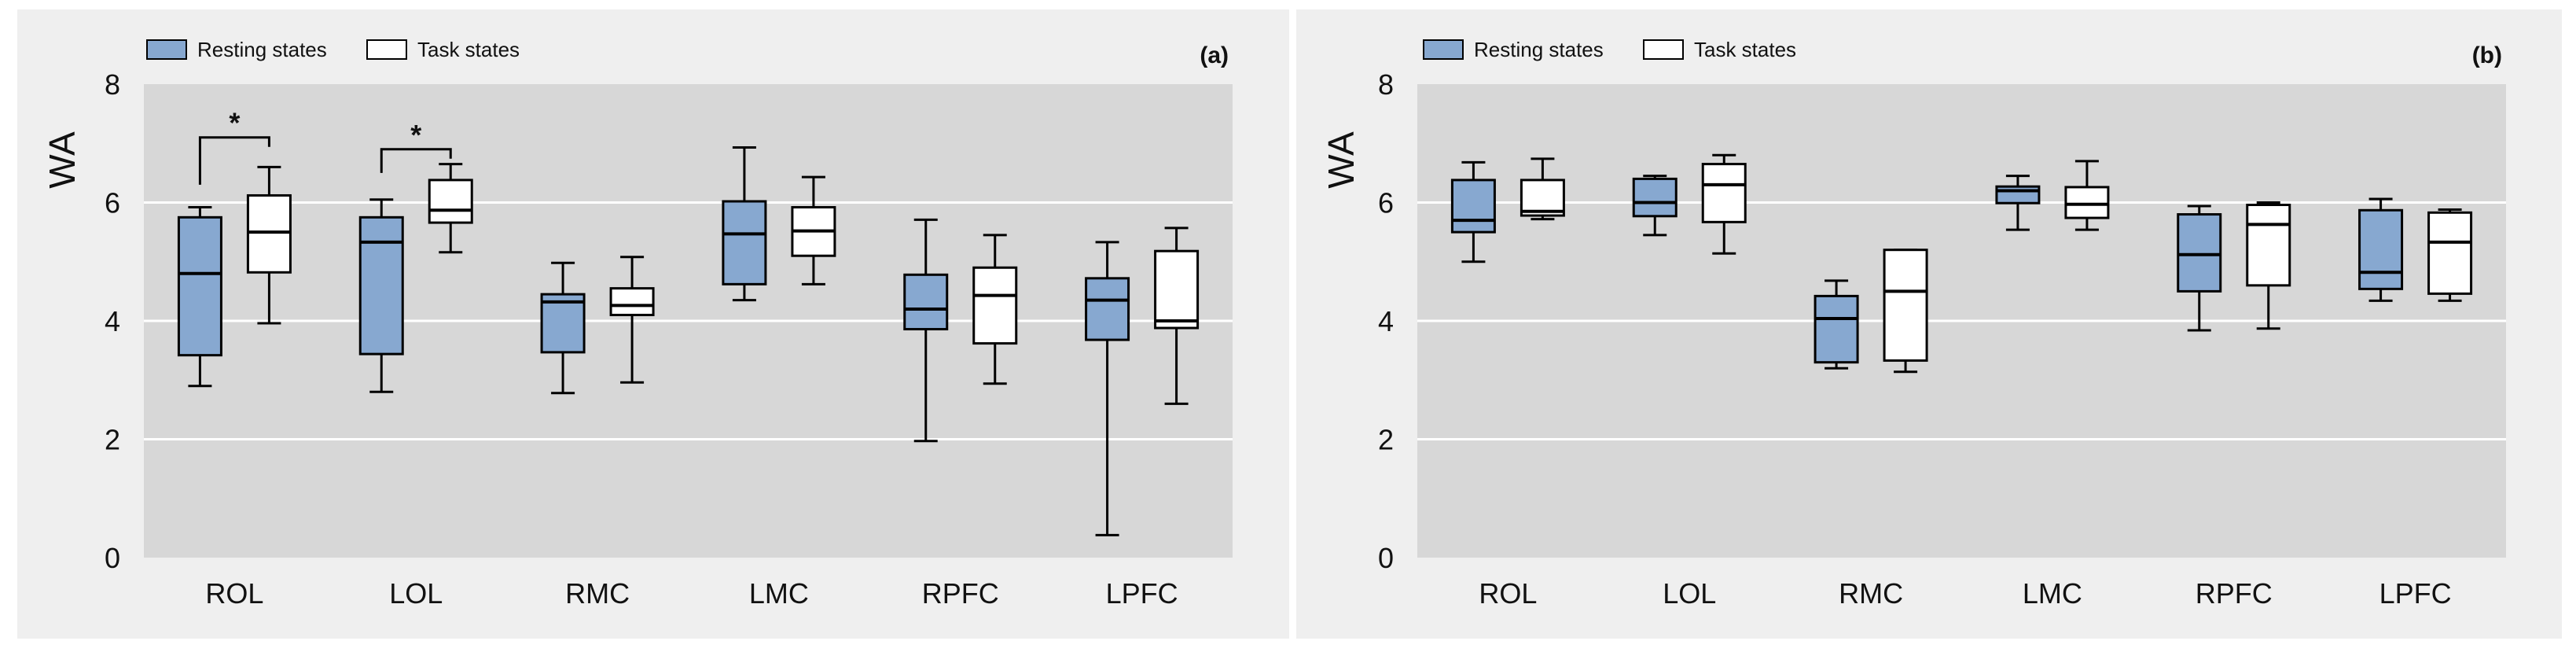  What do you see at coordinates (2087, 202) in the screenshot?
I see `task-box-lmc` at bounding box center [2087, 202].